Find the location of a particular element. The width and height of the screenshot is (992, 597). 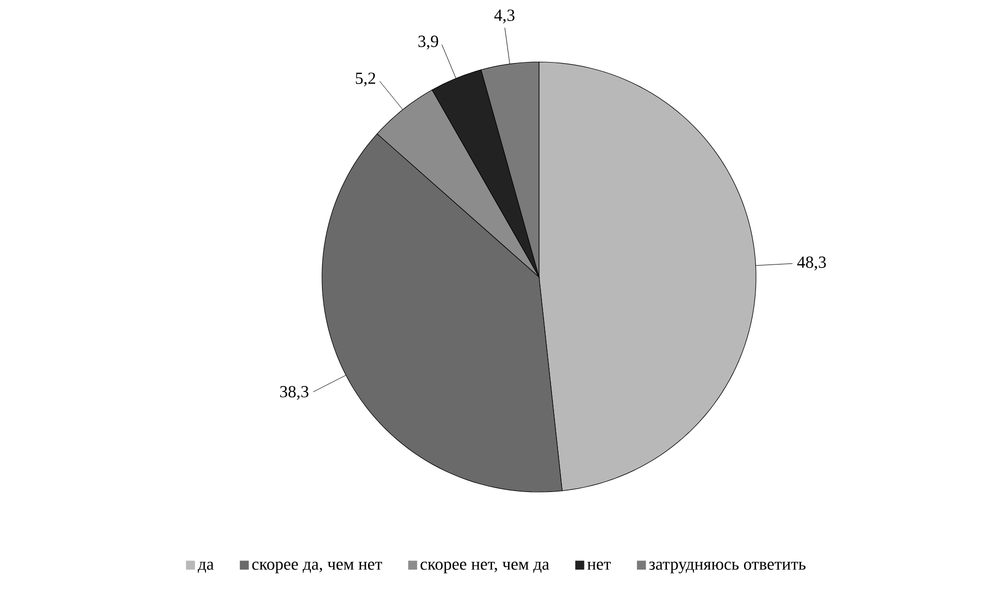

legend-label: затрудняюсь ответить is located at coordinates (727, 568).